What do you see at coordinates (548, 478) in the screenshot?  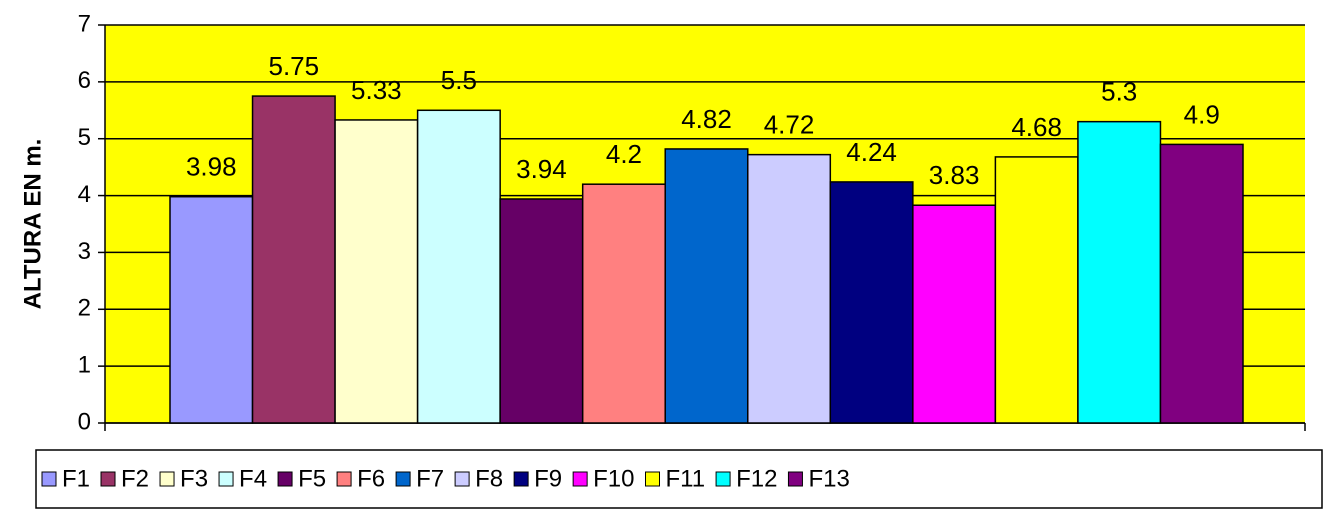 I see `legend-label: F9` at bounding box center [548, 478].